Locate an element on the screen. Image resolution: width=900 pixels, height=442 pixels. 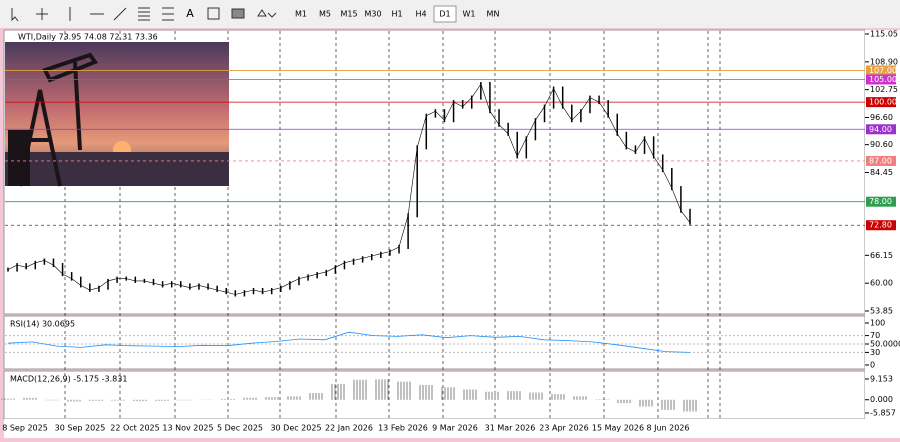
date-label: 30 Dec 2025 is located at coordinates (295, 428).